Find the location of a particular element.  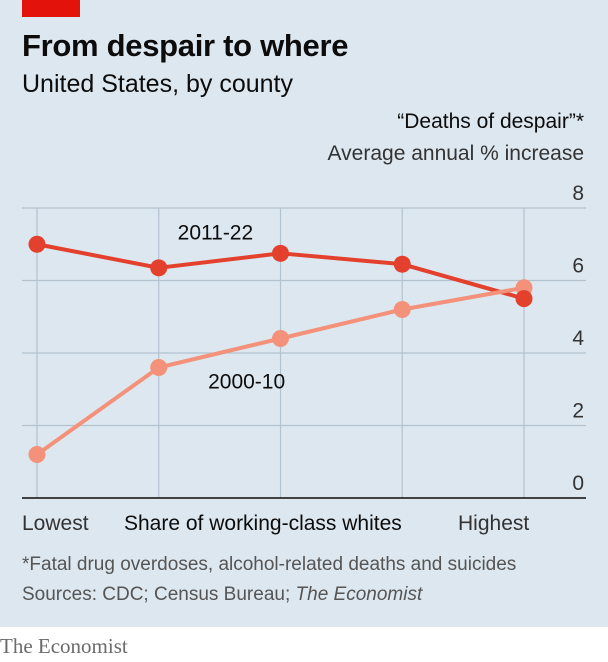

chart-subtitle: United States, by county is located at coordinates (157, 84).